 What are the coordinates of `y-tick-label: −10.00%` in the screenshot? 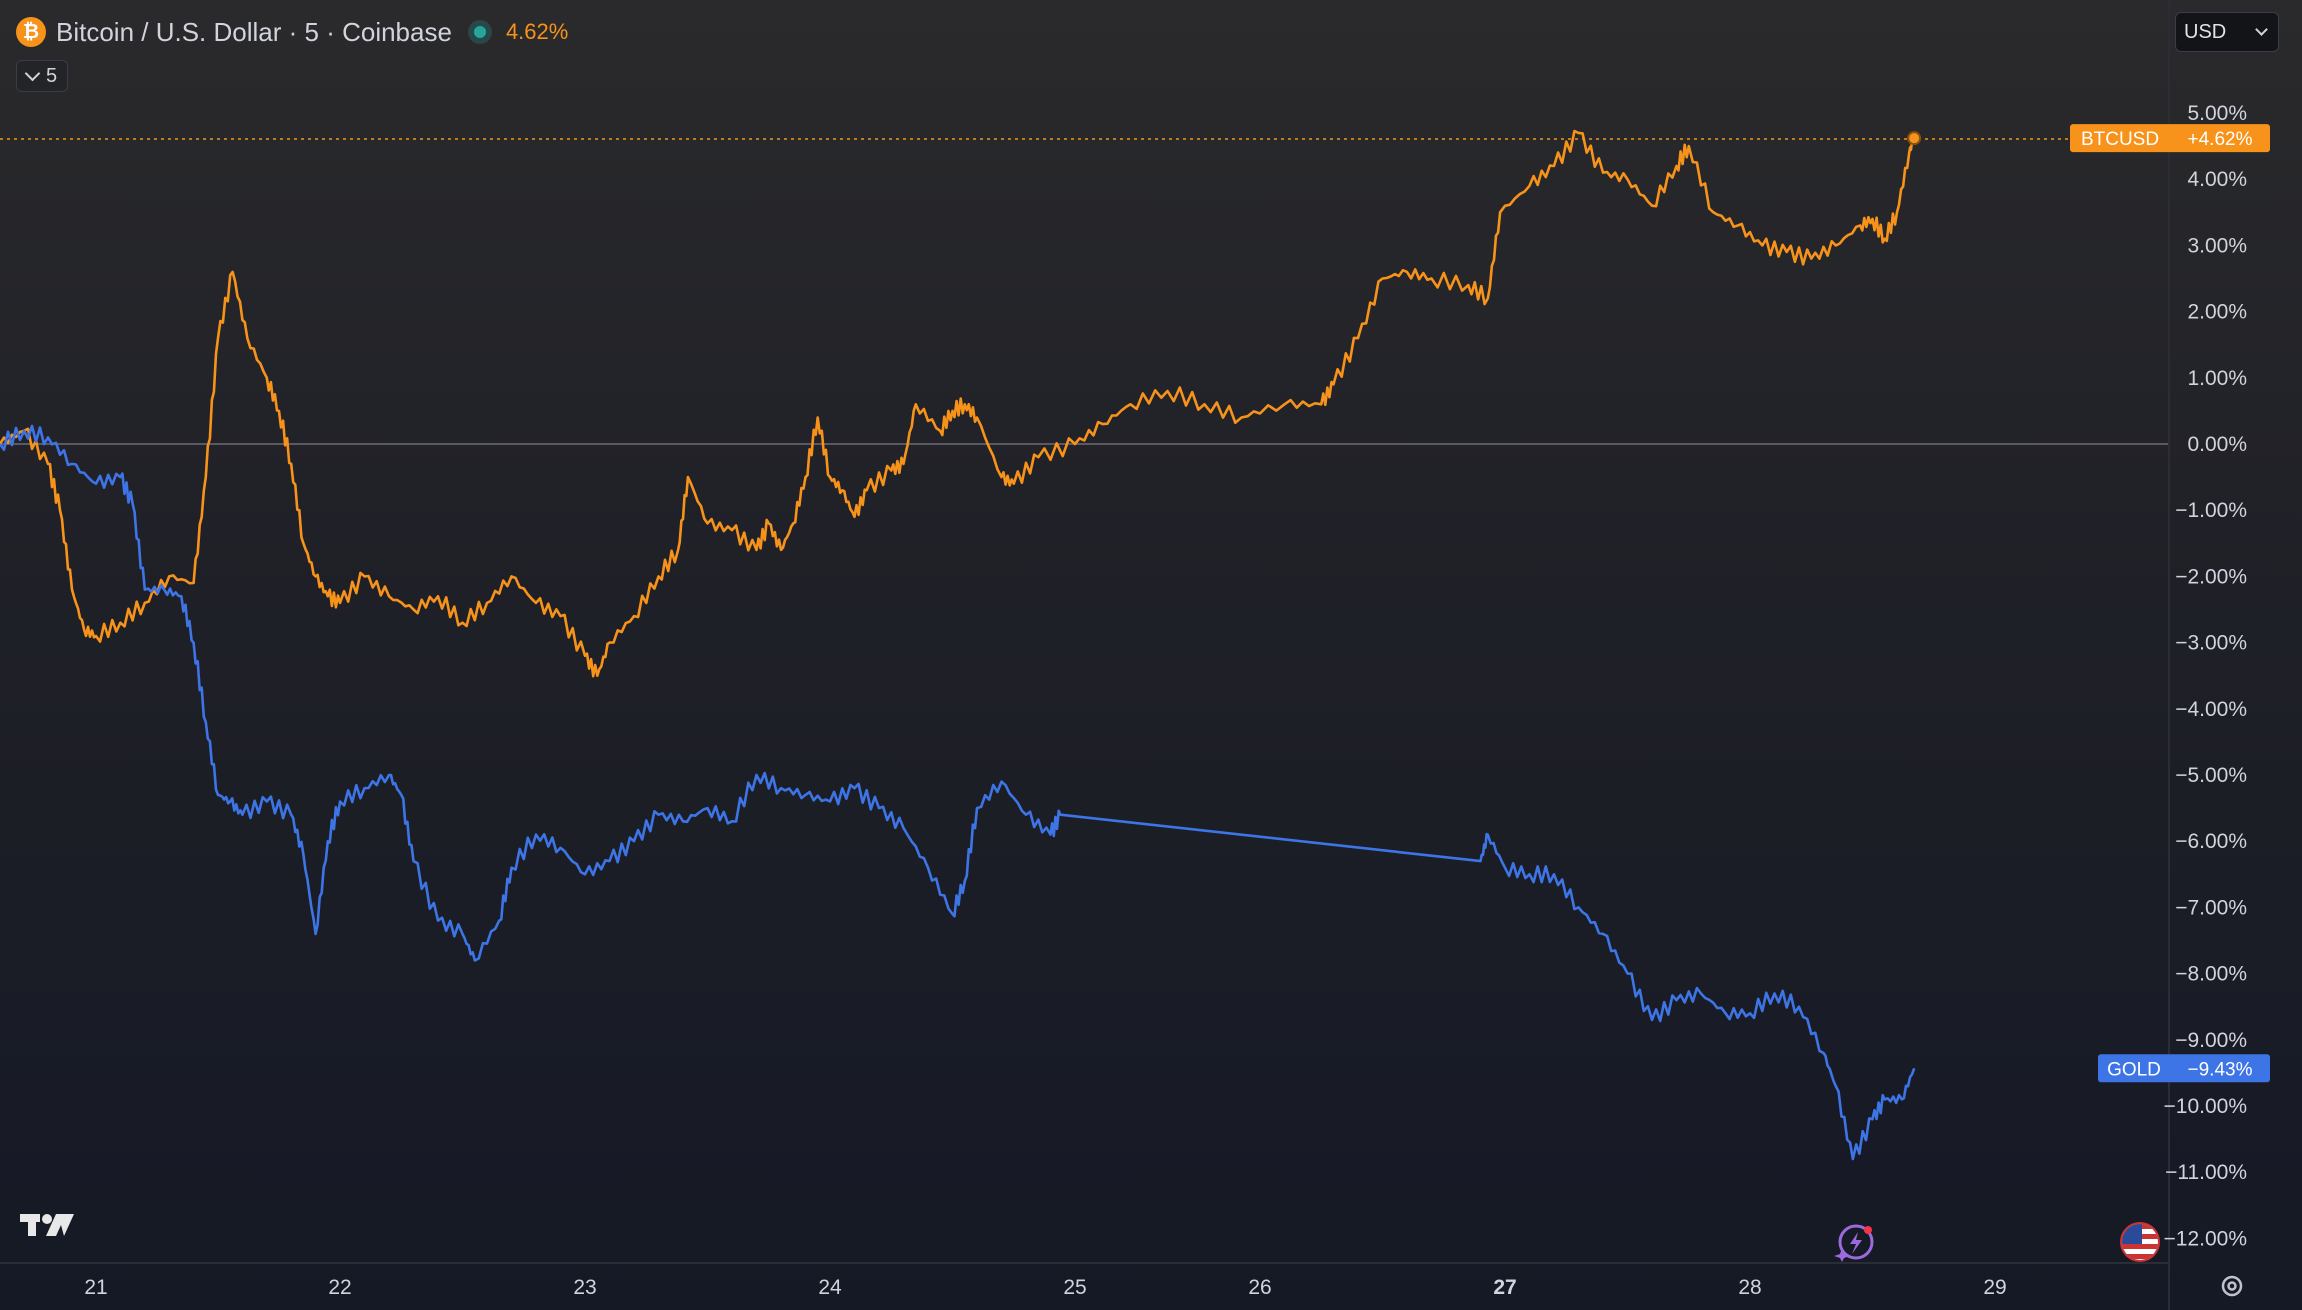 It's located at (2206, 1106).